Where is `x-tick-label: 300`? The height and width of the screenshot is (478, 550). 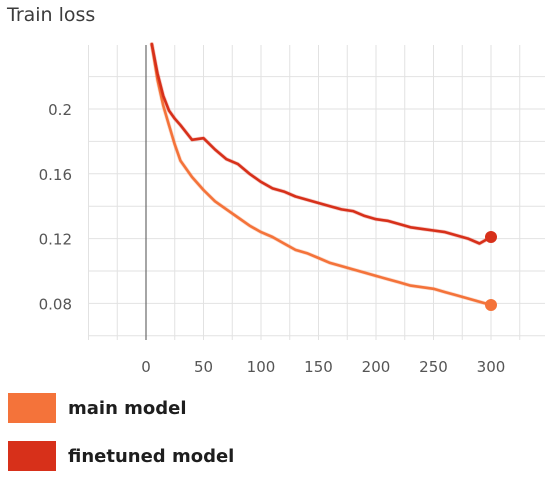
x-tick-label: 300 is located at coordinates (491, 367).